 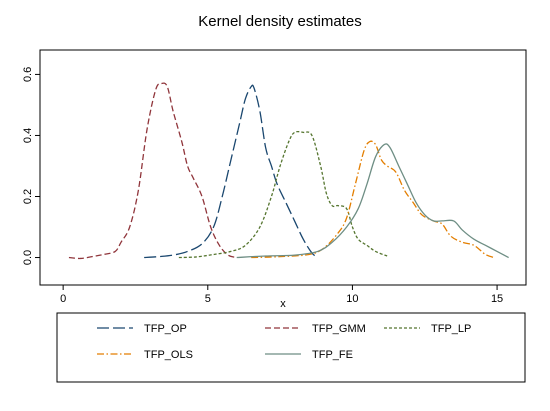 What do you see at coordinates (279, 21) in the screenshot?
I see `chart-title: Kernel density estimates` at bounding box center [279, 21].